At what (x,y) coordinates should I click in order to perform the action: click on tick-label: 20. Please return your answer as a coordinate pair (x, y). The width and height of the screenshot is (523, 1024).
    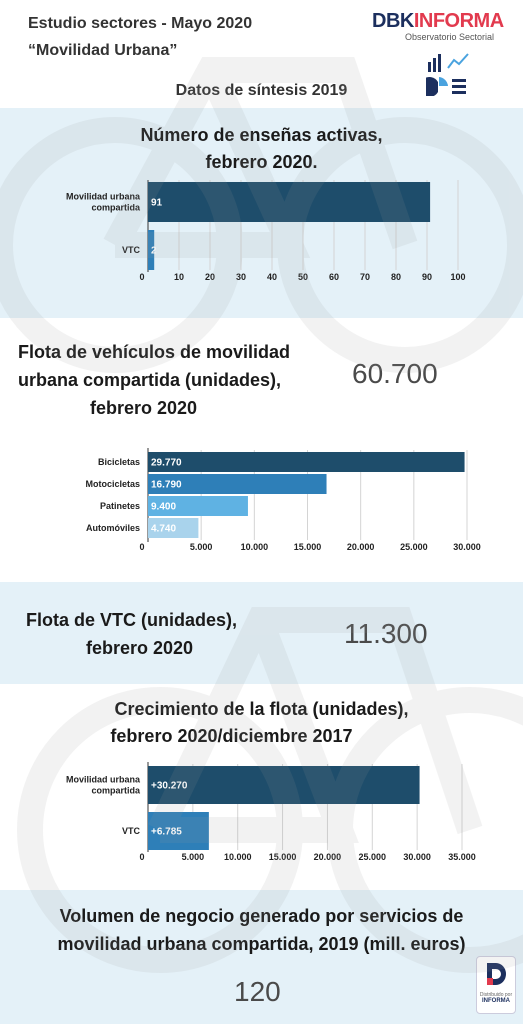
    Looking at the image, I should click on (210, 277).